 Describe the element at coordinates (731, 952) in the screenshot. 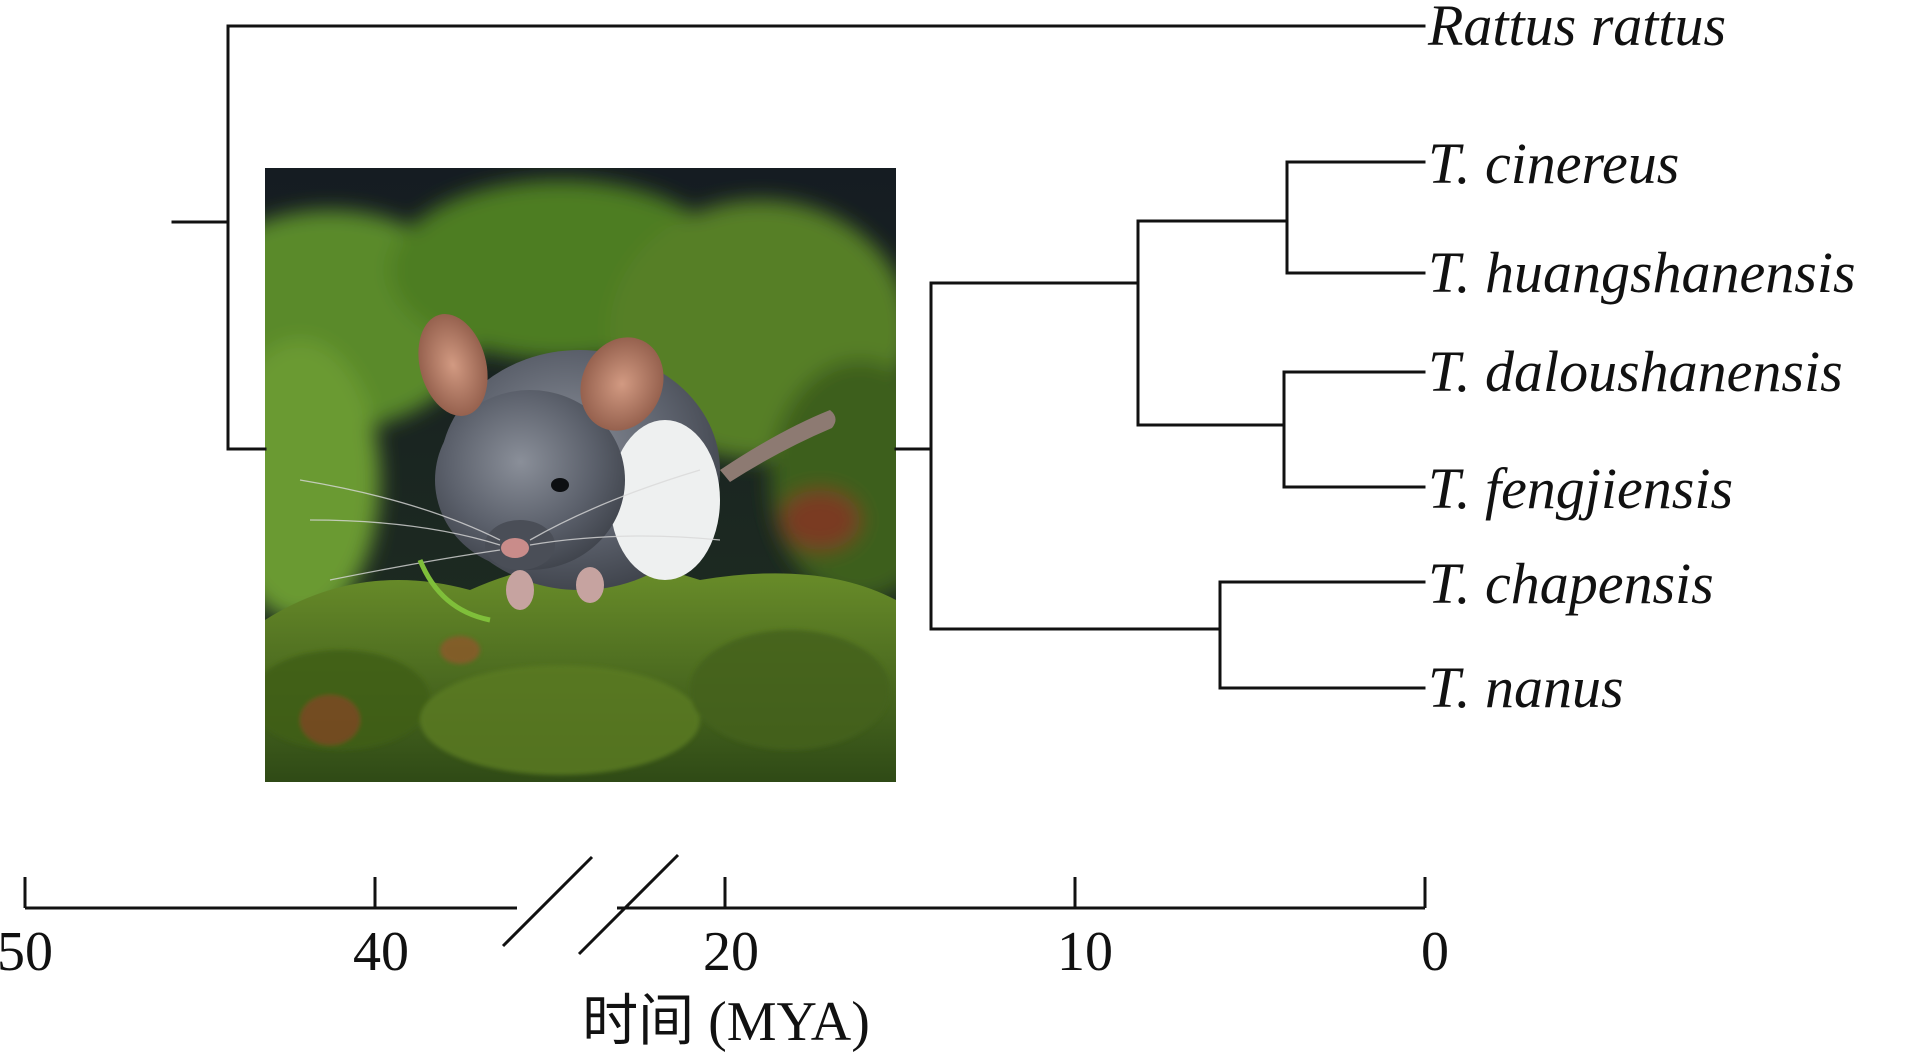

I see `axis-tick-label-20: 20` at that location.